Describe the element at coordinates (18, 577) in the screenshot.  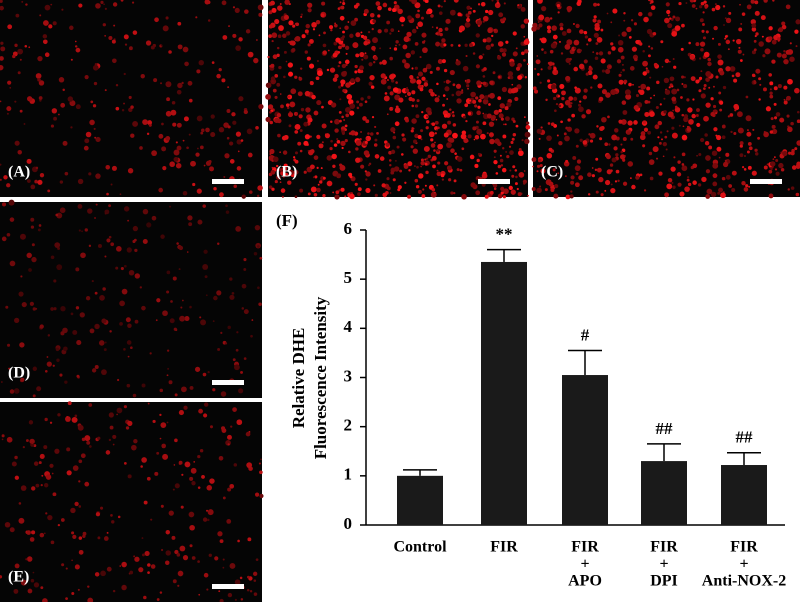
I see `panel-label: (E)` at that location.